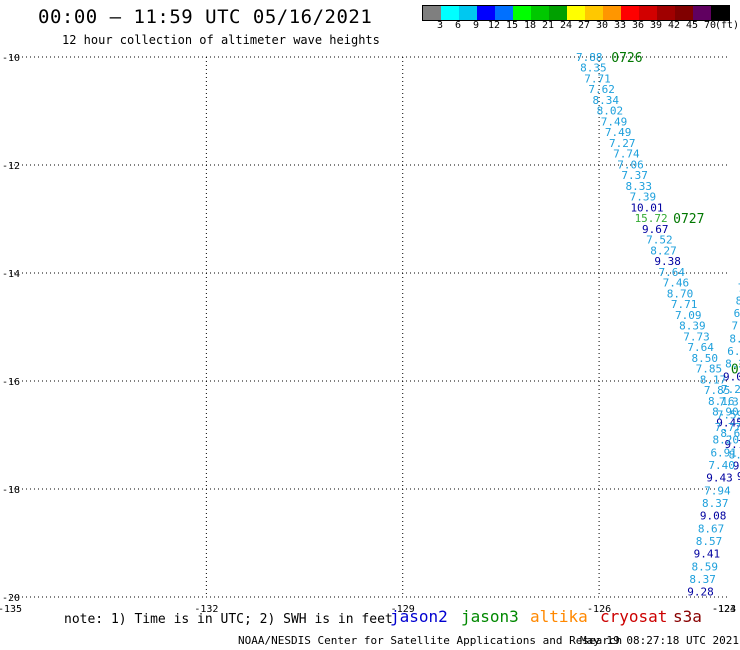  What do you see at coordinates (634, 175) in the screenshot?
I see `swh-value: 7.37` at bounding box center [634, 175].